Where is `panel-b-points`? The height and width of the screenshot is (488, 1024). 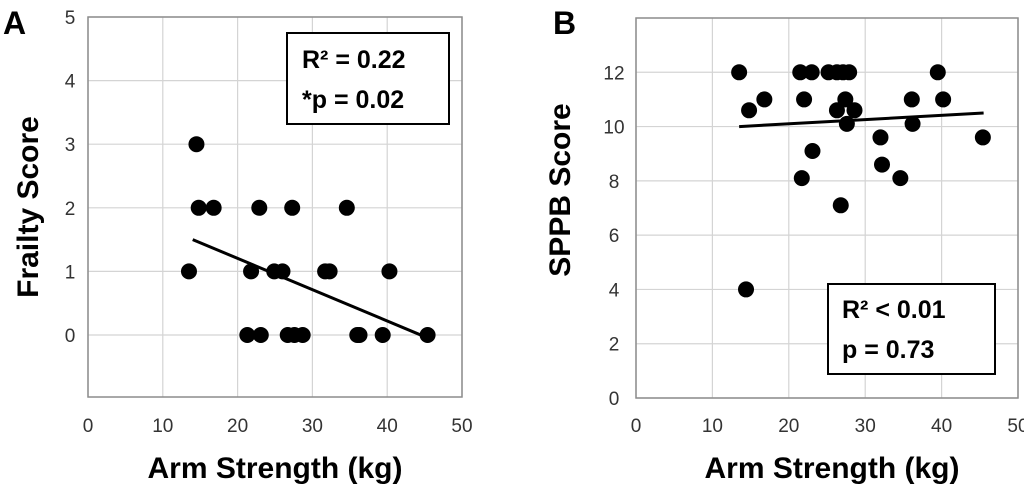 panel-b-points is located at coordinates (861, 181).